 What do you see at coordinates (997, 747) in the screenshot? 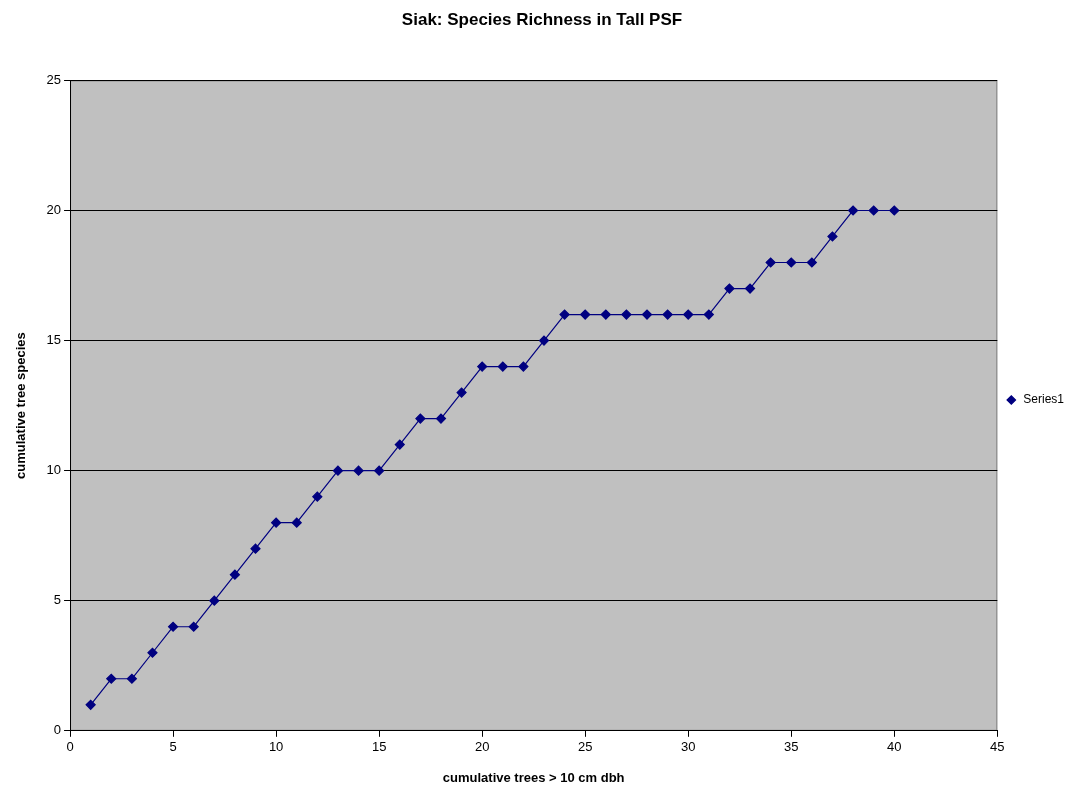
I see `x-tick-label: 45` at bounding box center [997, 747].